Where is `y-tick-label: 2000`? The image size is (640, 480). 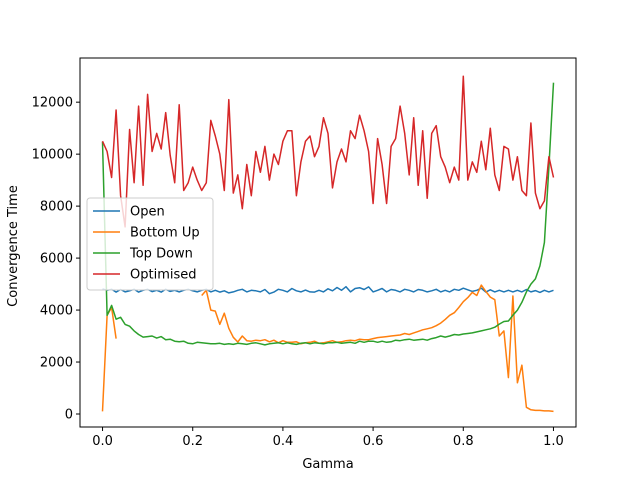 y-tick-label: 2000 is located at coordinates (56, 363).